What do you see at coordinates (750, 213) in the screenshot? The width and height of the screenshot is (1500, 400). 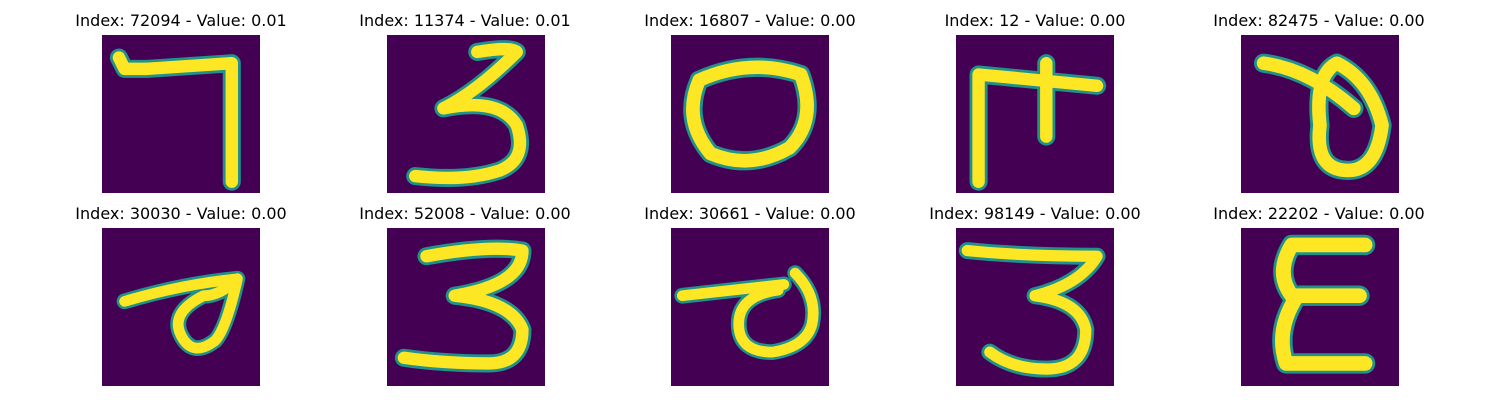 I see `panel-title: Index: 30661 - Value: 0.00` at bounding box center [750, 213].